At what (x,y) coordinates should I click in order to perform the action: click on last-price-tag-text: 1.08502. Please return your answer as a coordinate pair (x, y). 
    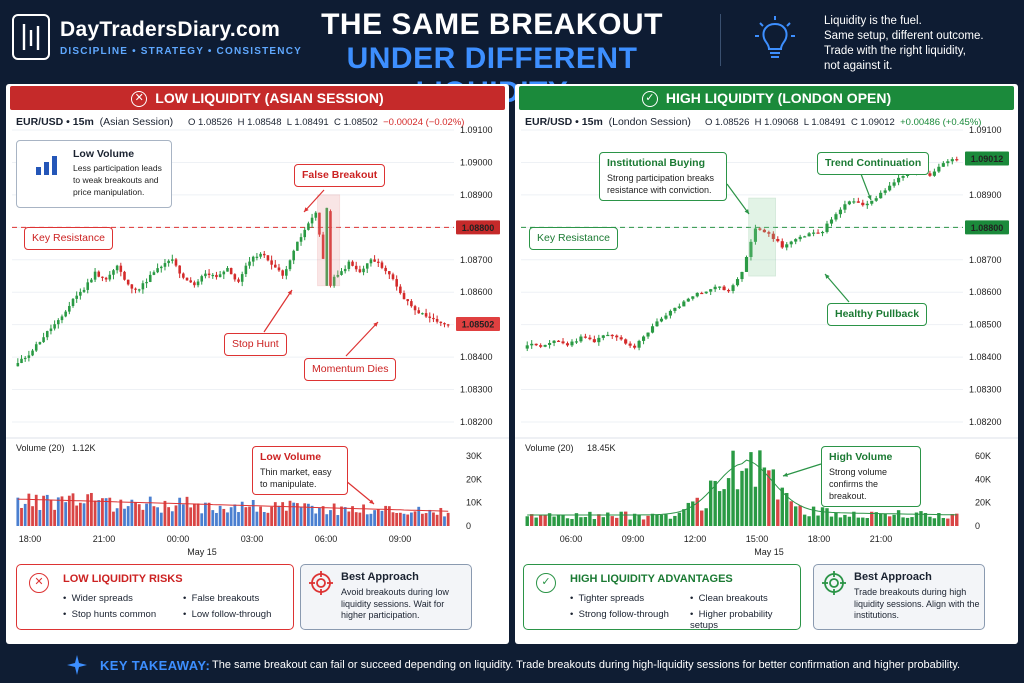
    Looking at the image, I should click on (478, 325).